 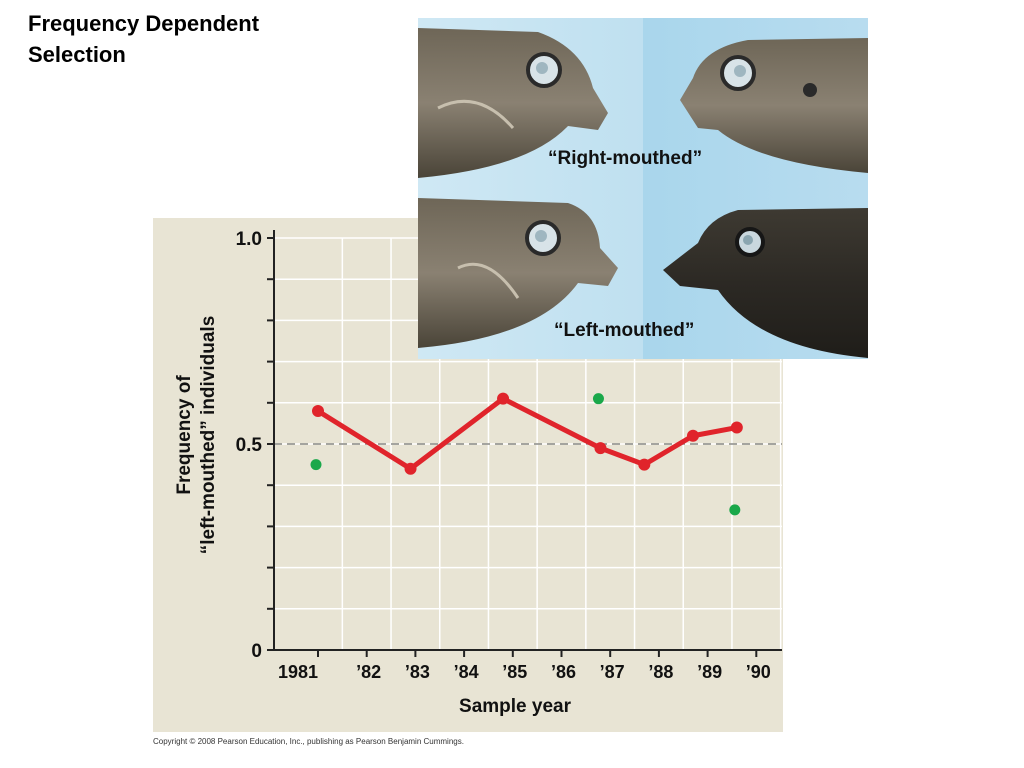 I want to click on fish-bottom-right, so click(x=765, y=283).